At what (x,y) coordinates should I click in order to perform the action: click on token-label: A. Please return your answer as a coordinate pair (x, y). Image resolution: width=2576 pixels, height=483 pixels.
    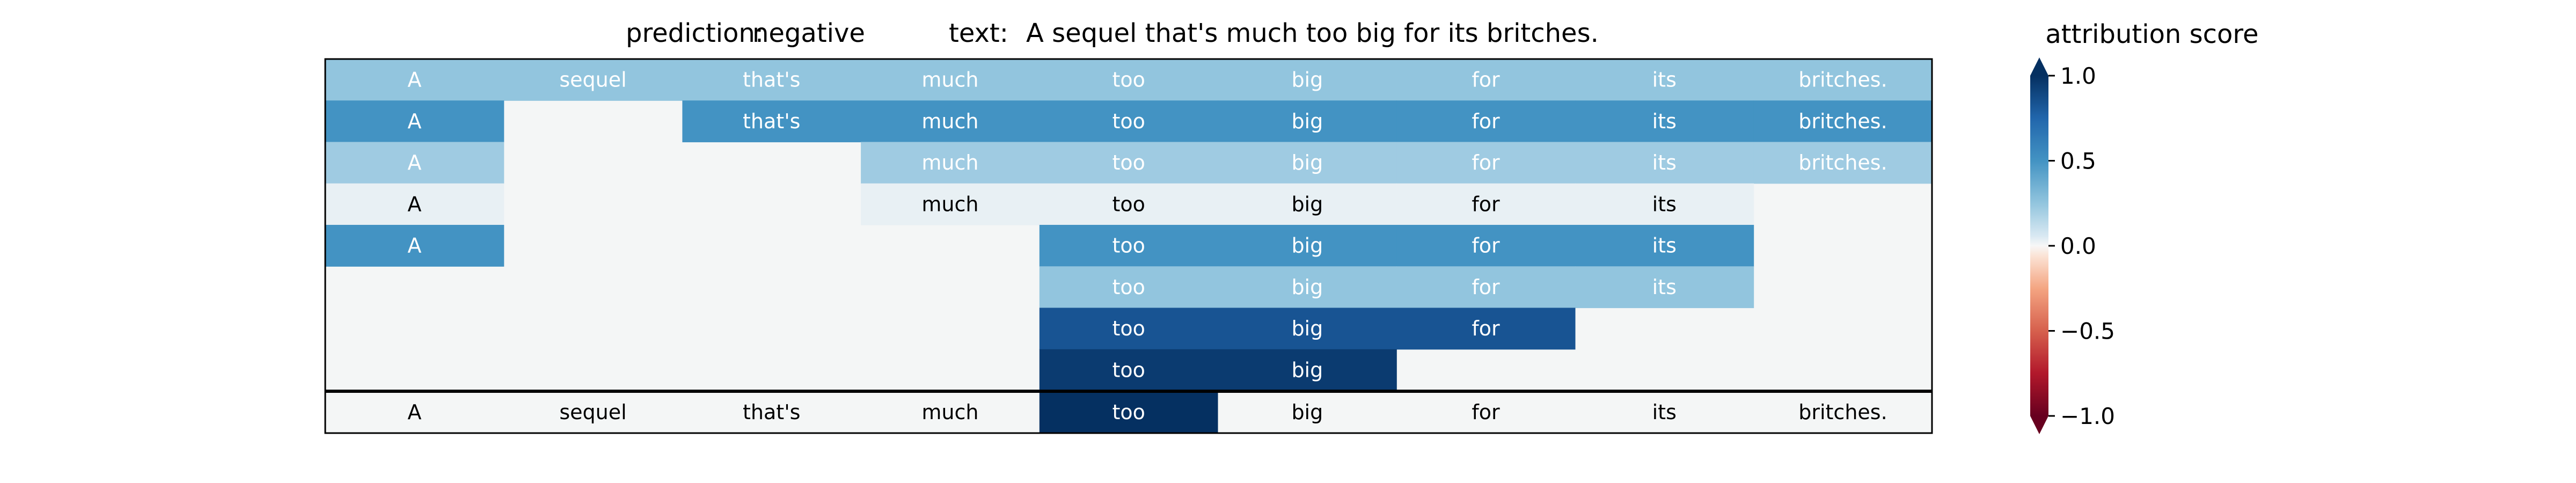
    Looking at the image, I should click on (414, 412).